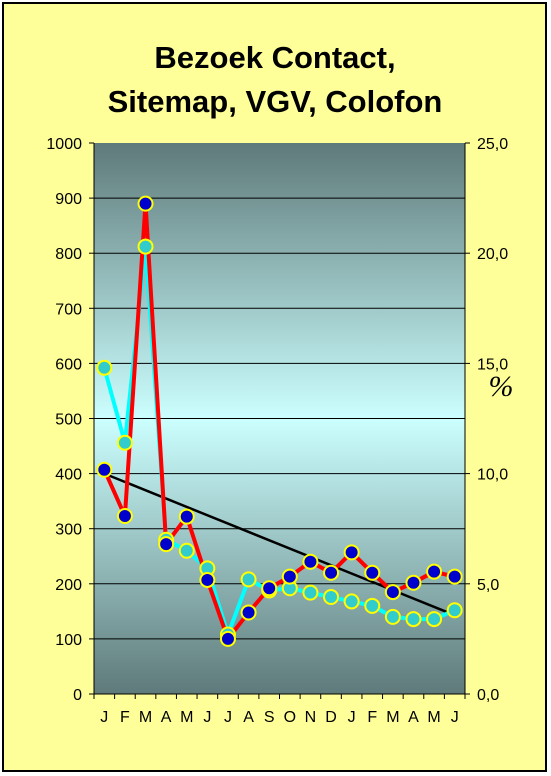 The image size is (551, 776). I want to click on x-tick-label: D, so click(331, 717).